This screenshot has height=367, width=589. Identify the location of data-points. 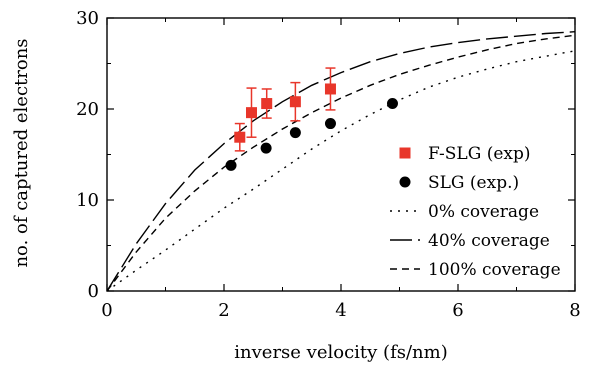
(311, 119).